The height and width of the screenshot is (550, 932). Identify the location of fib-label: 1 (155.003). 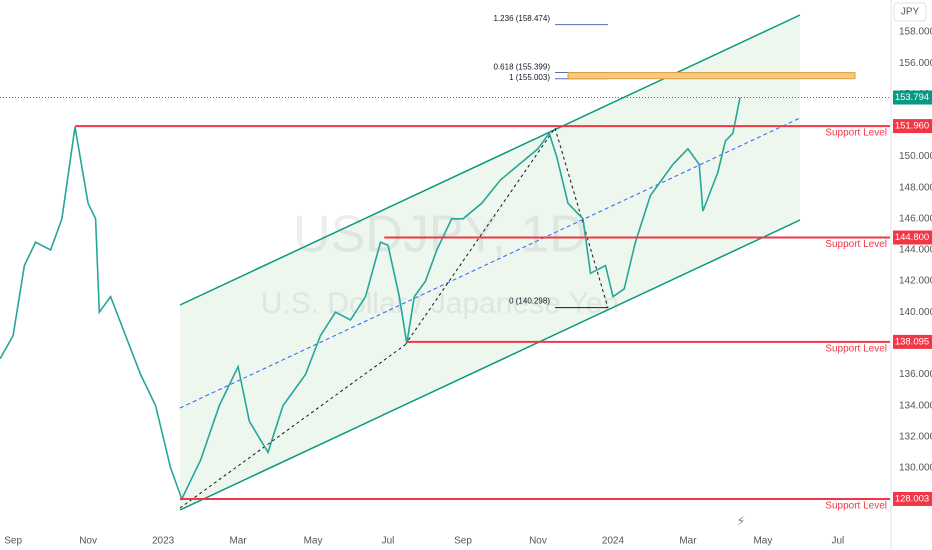
(529, 77).